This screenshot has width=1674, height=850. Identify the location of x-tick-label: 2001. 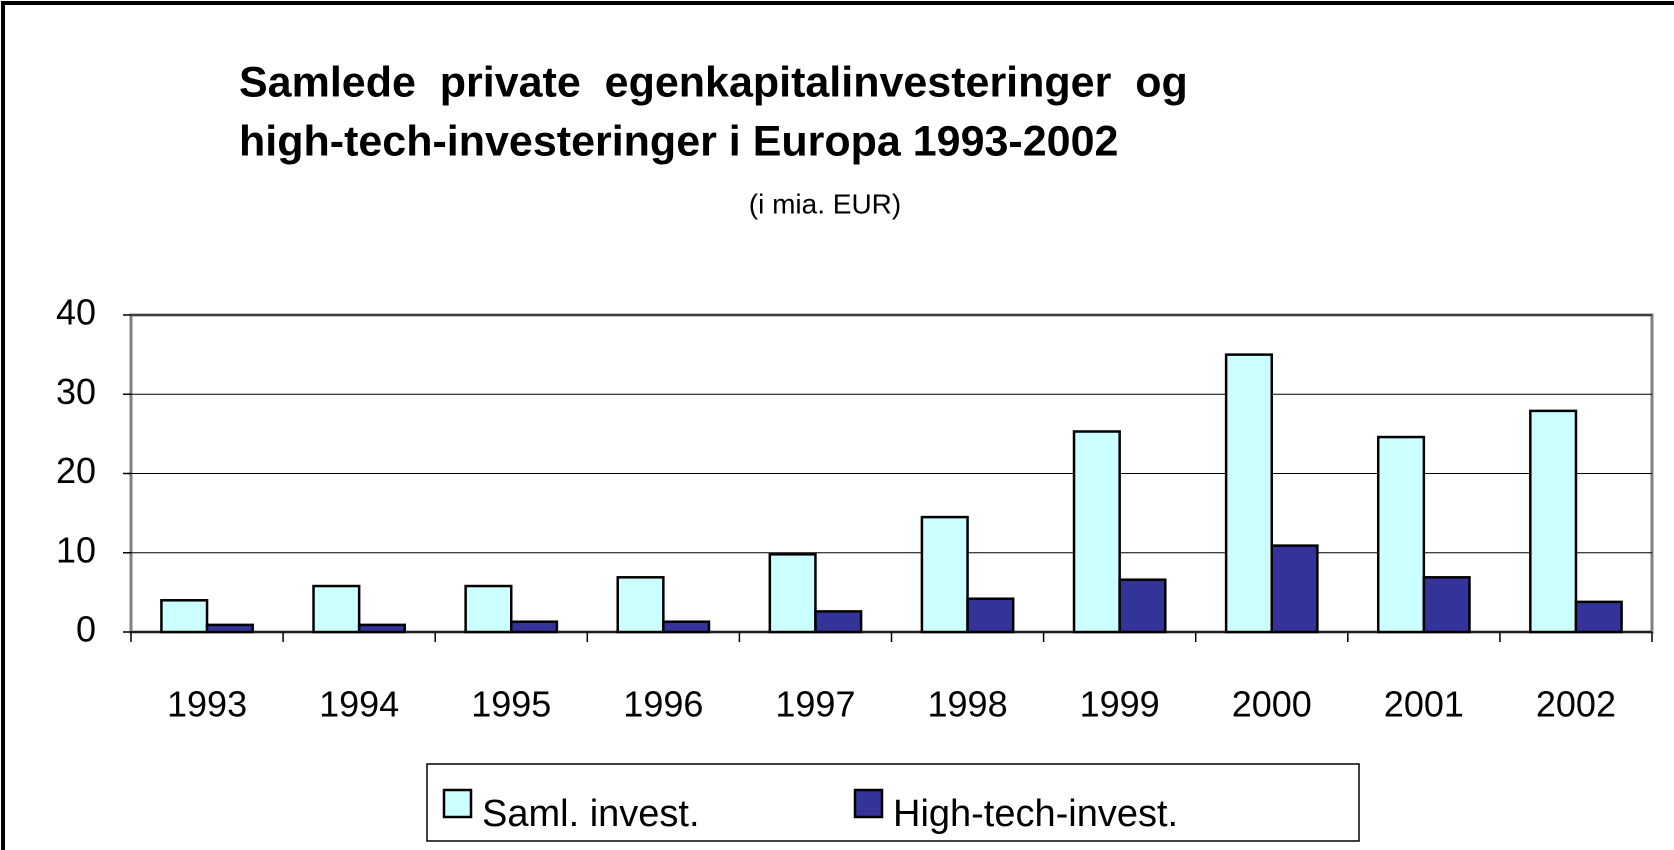
(1424, 704).